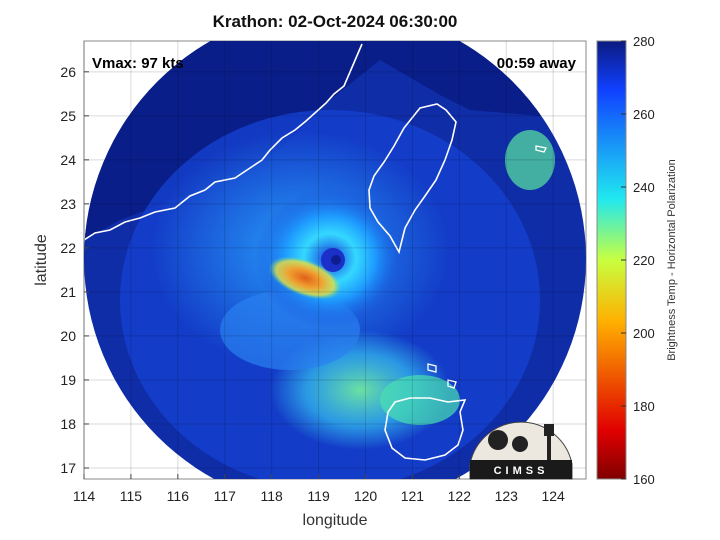  I want to click on coastline-taiwan, so click(412, 179).